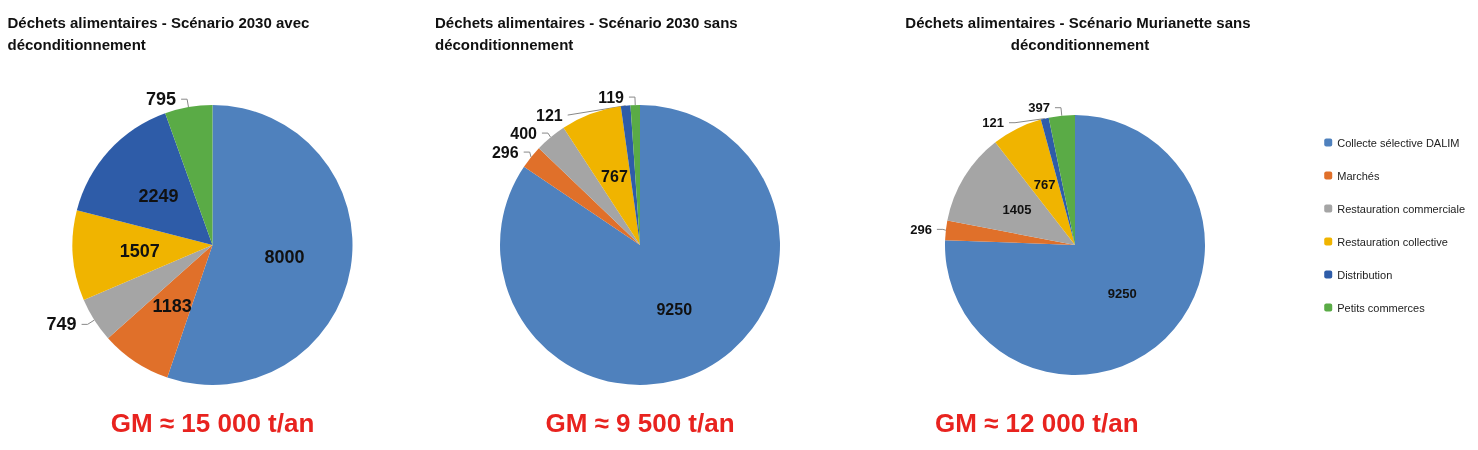  I want to click on legend-label: Marchés, so click(1358, 175).